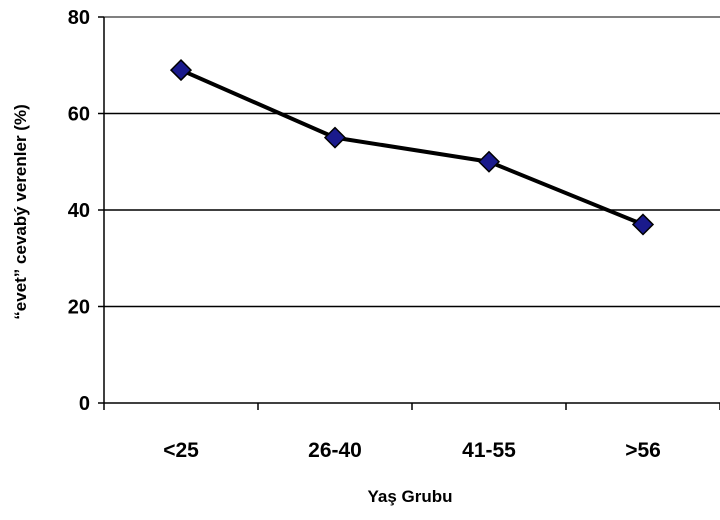 The width and height of the screenshot is (720, 520). Describe the element at coordinates (643, 450) in the screenshot. I see `x-tick-label-3: >56` at that location.